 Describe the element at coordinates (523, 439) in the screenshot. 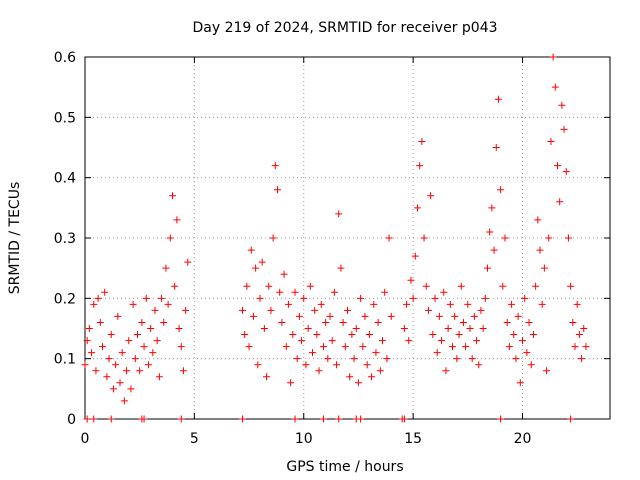

I see `x-tick-label: 20` at that location.